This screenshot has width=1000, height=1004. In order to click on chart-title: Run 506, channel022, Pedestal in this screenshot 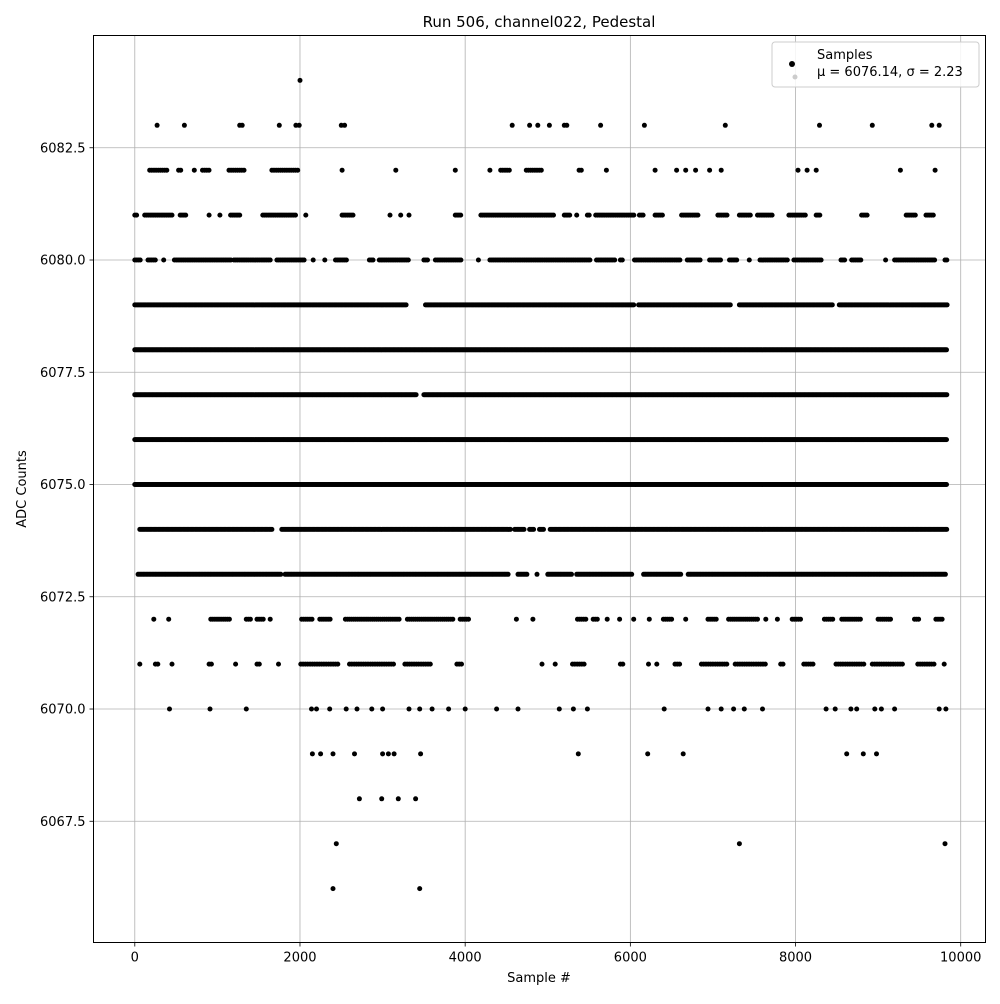, I will do `click(539, 22)`.